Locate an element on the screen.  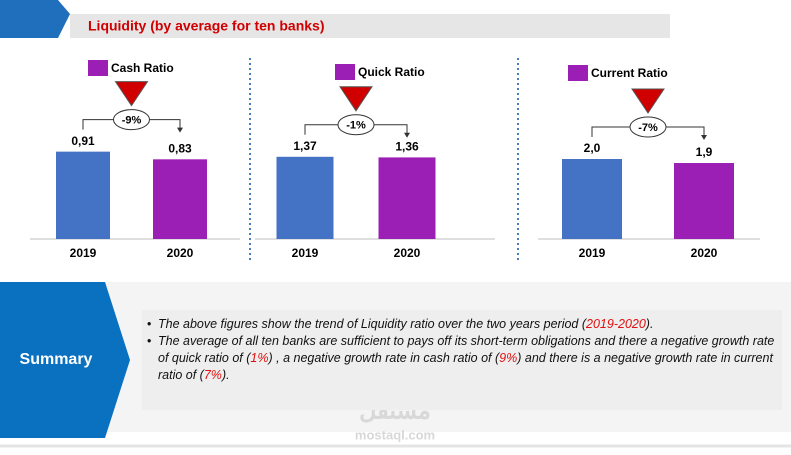
legend-label: Quick Ratio is located at coordinates (391, 72).